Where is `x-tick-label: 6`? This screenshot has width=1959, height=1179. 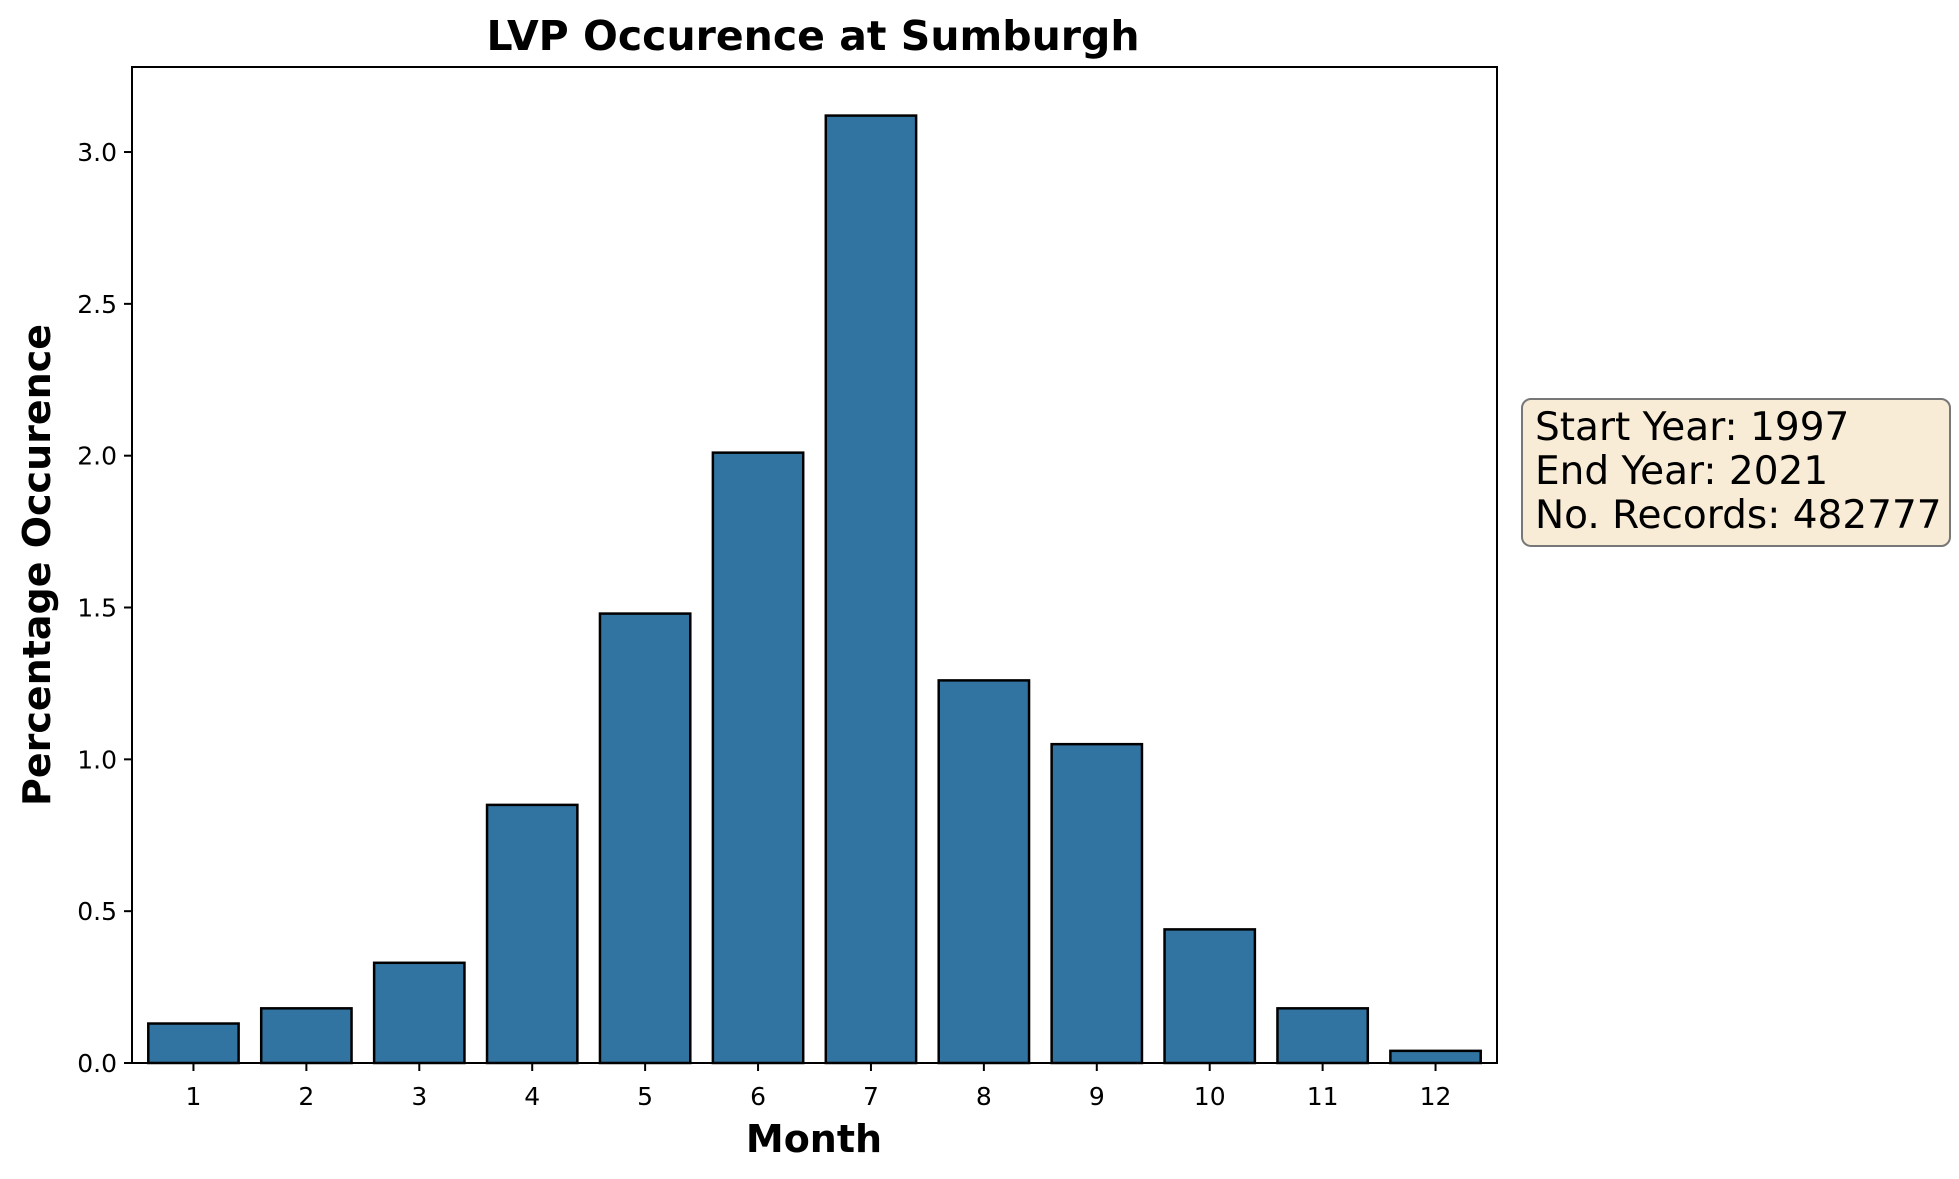
x-tick-label: 6 is located at coordinates (758, 1096).